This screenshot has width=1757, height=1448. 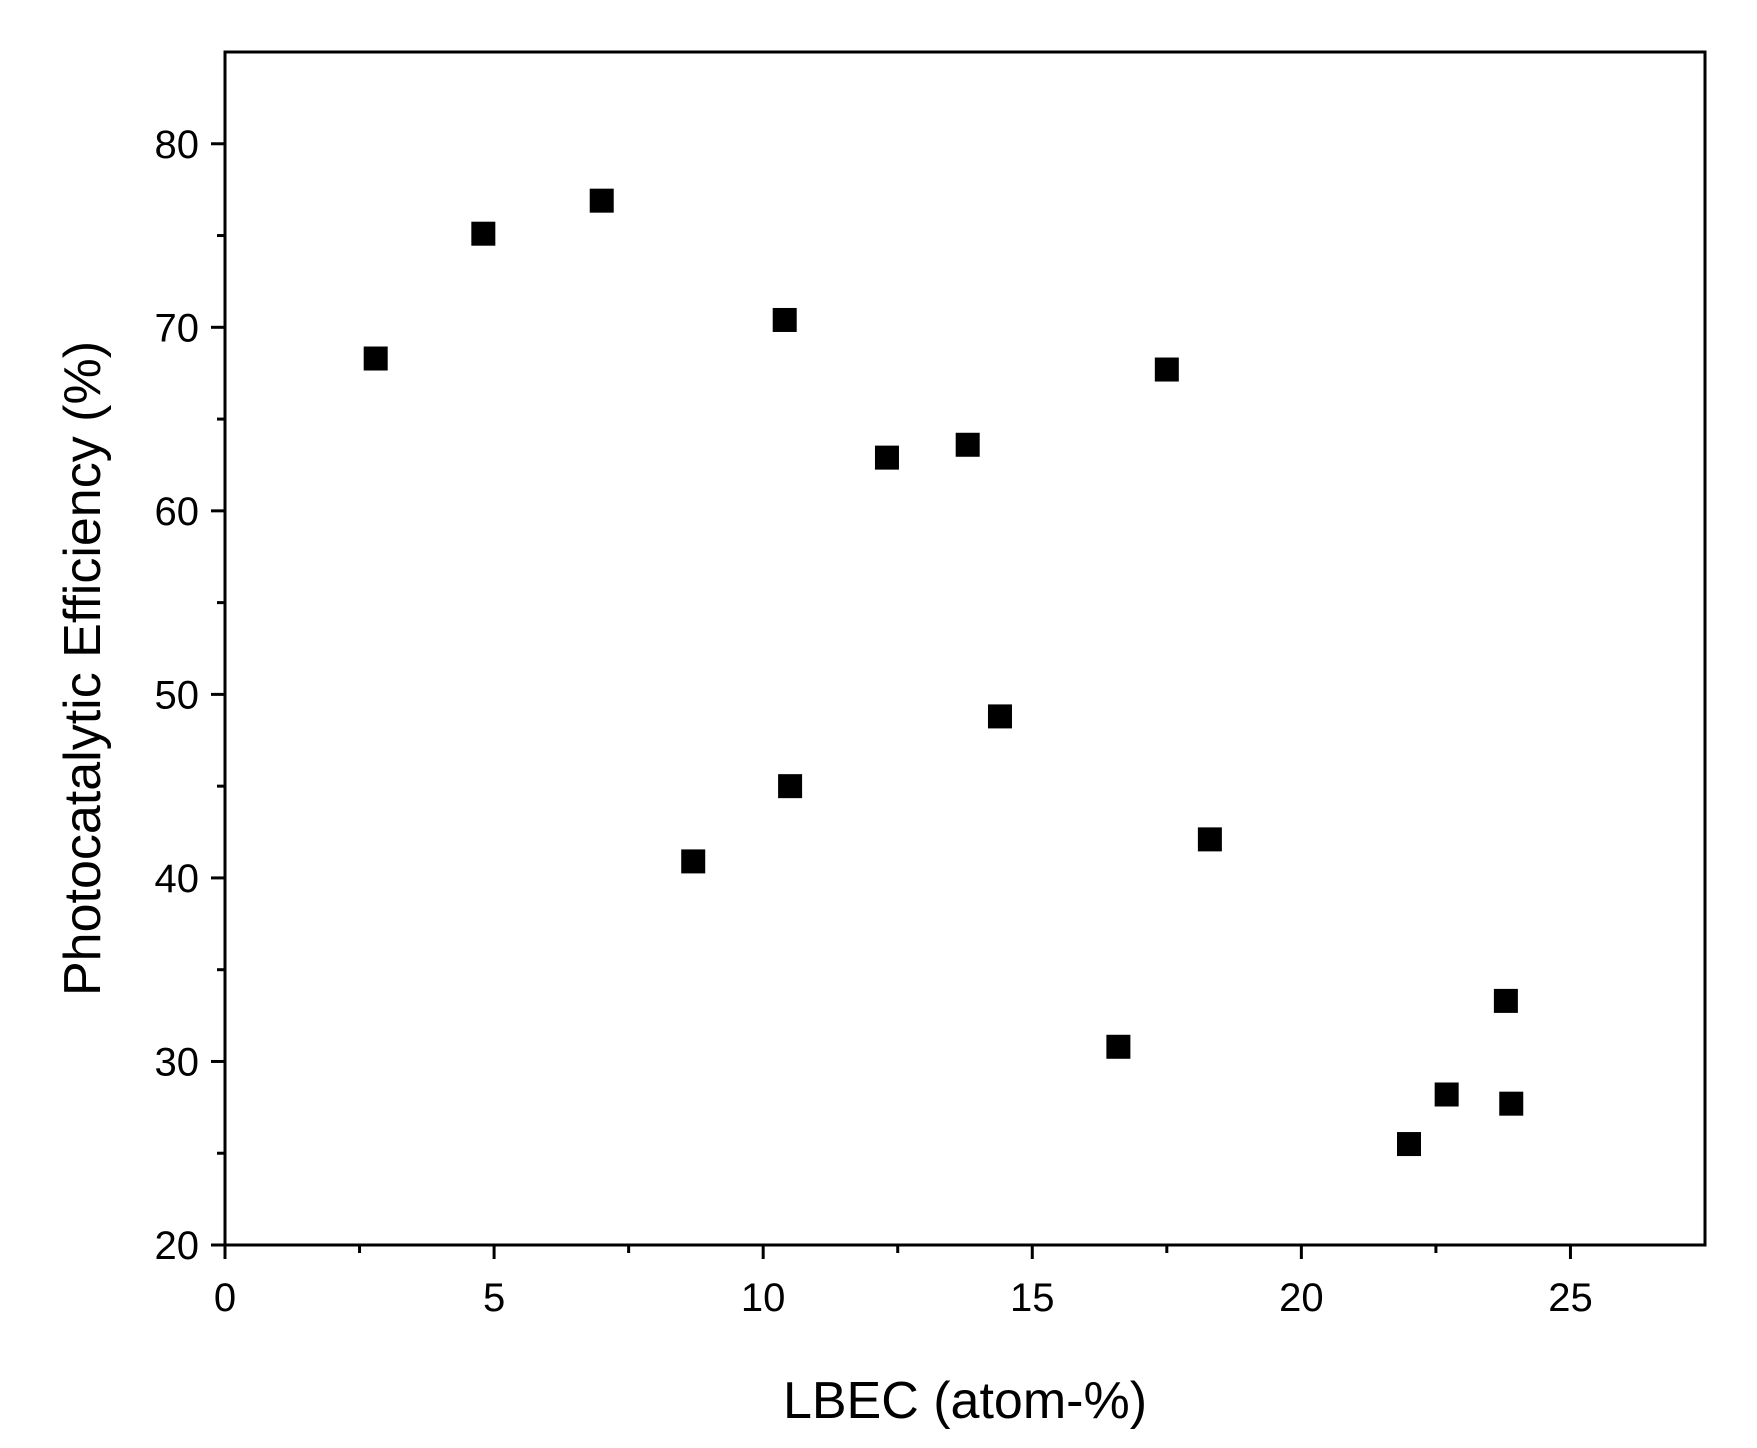 I want to click on y-tick-label: 20, so click(x=177, y=1246).